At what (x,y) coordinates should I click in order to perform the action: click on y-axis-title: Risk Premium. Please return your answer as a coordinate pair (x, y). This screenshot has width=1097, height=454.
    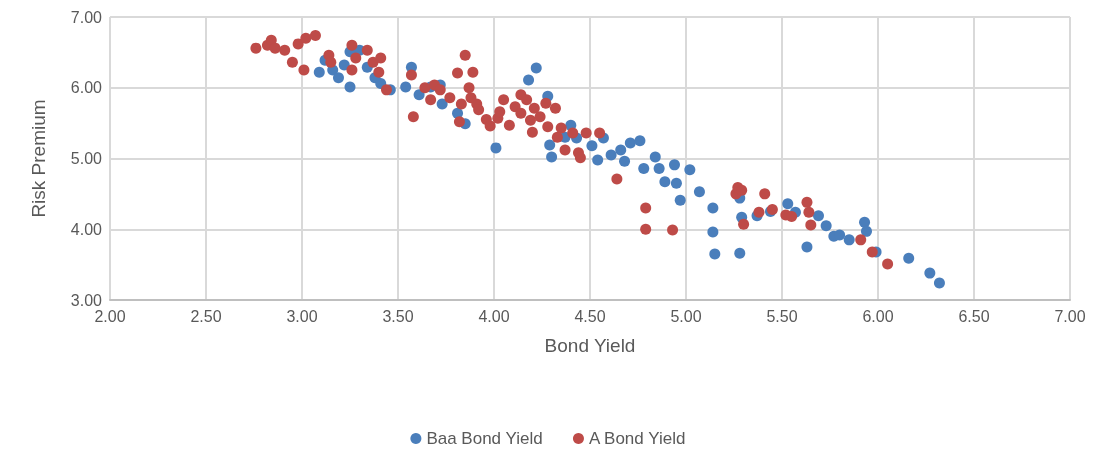
    Looking at the image, I should click on (38, 158).